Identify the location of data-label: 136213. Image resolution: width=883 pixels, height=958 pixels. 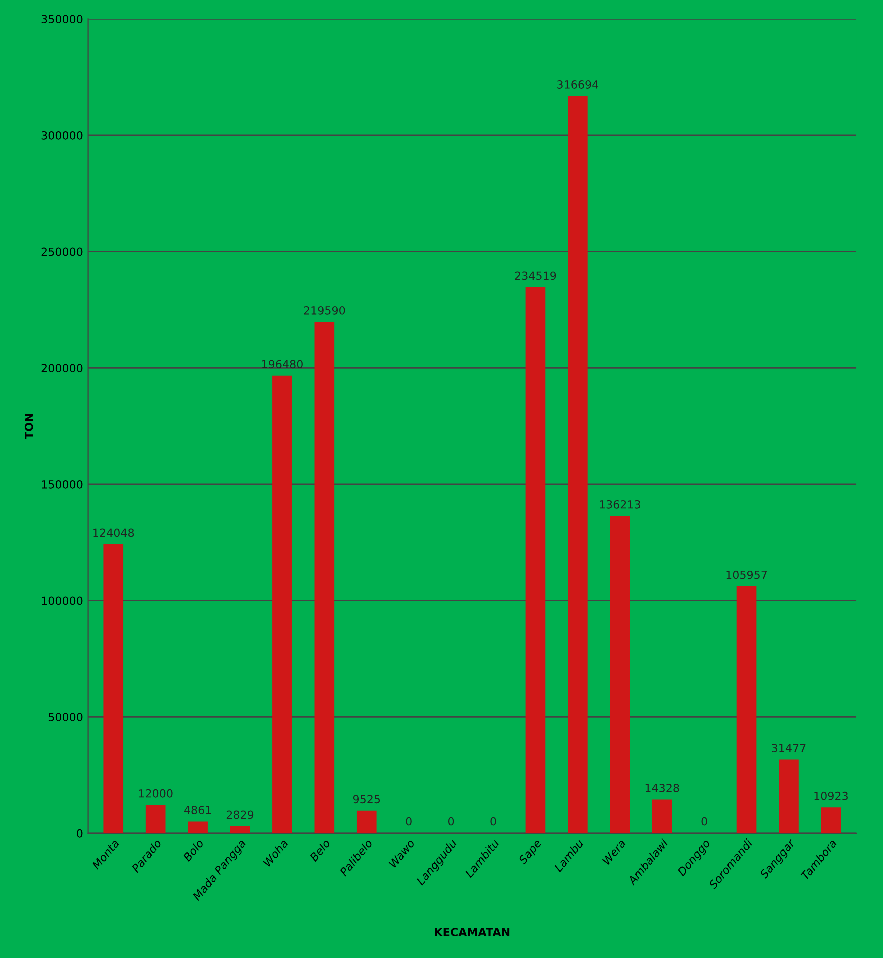
(620, 504).